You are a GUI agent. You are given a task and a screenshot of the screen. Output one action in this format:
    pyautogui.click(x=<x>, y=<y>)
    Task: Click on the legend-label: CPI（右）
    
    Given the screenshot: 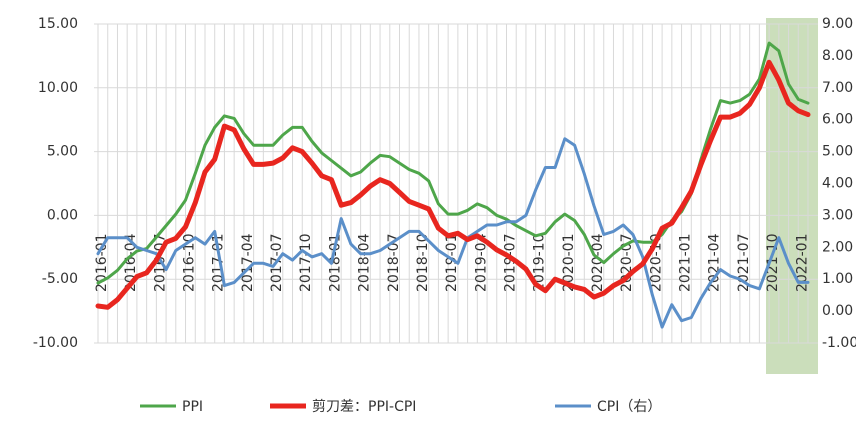 What is the action you would take?
    pyautogui.click(x=629, y=407)
    